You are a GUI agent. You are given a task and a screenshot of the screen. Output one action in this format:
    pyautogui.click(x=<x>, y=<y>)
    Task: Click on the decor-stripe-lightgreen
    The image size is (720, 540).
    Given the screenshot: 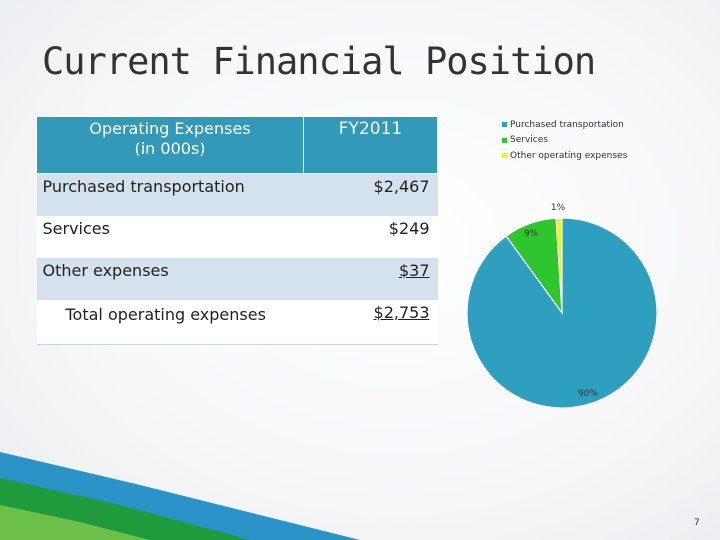 What is the action you would take?
    pyautogui.click(x=75, y=522)
    